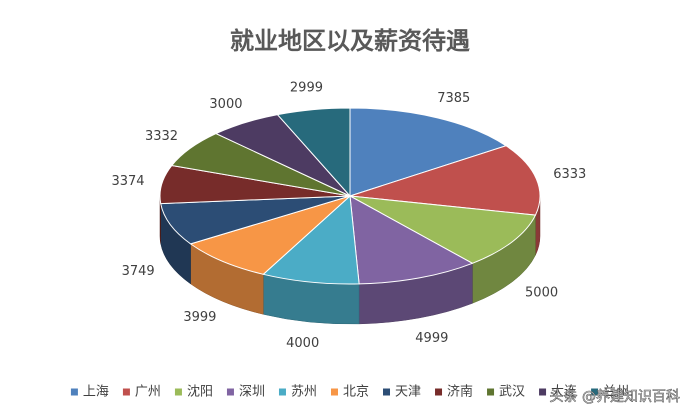 The width and height of the screenshot is (700, 420). I want to click on legend-item: 北京, so click(349, 392).